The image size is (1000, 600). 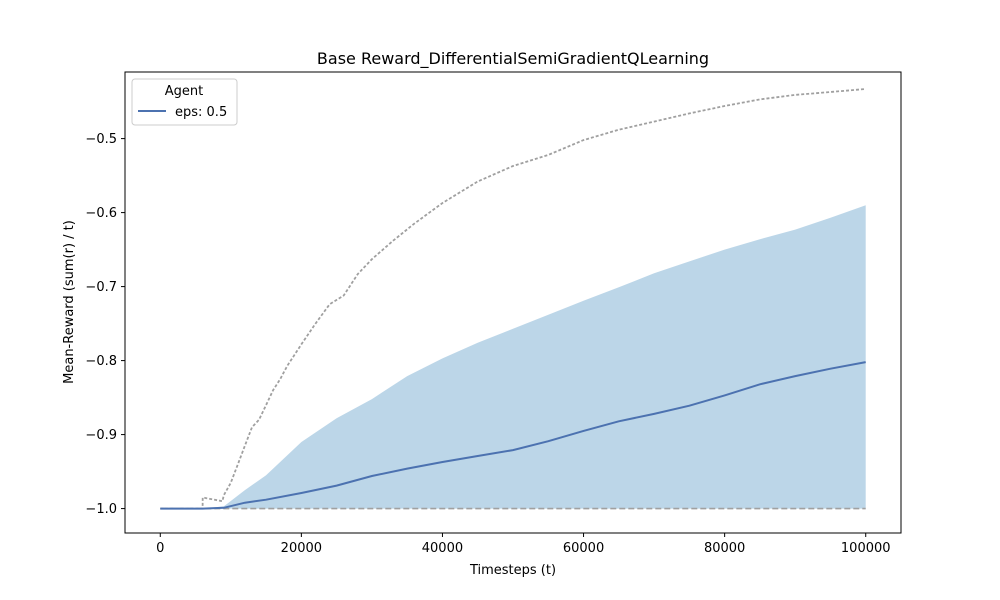 I want to click on y-tick-label: −0.9, so click(x=101, y=435).